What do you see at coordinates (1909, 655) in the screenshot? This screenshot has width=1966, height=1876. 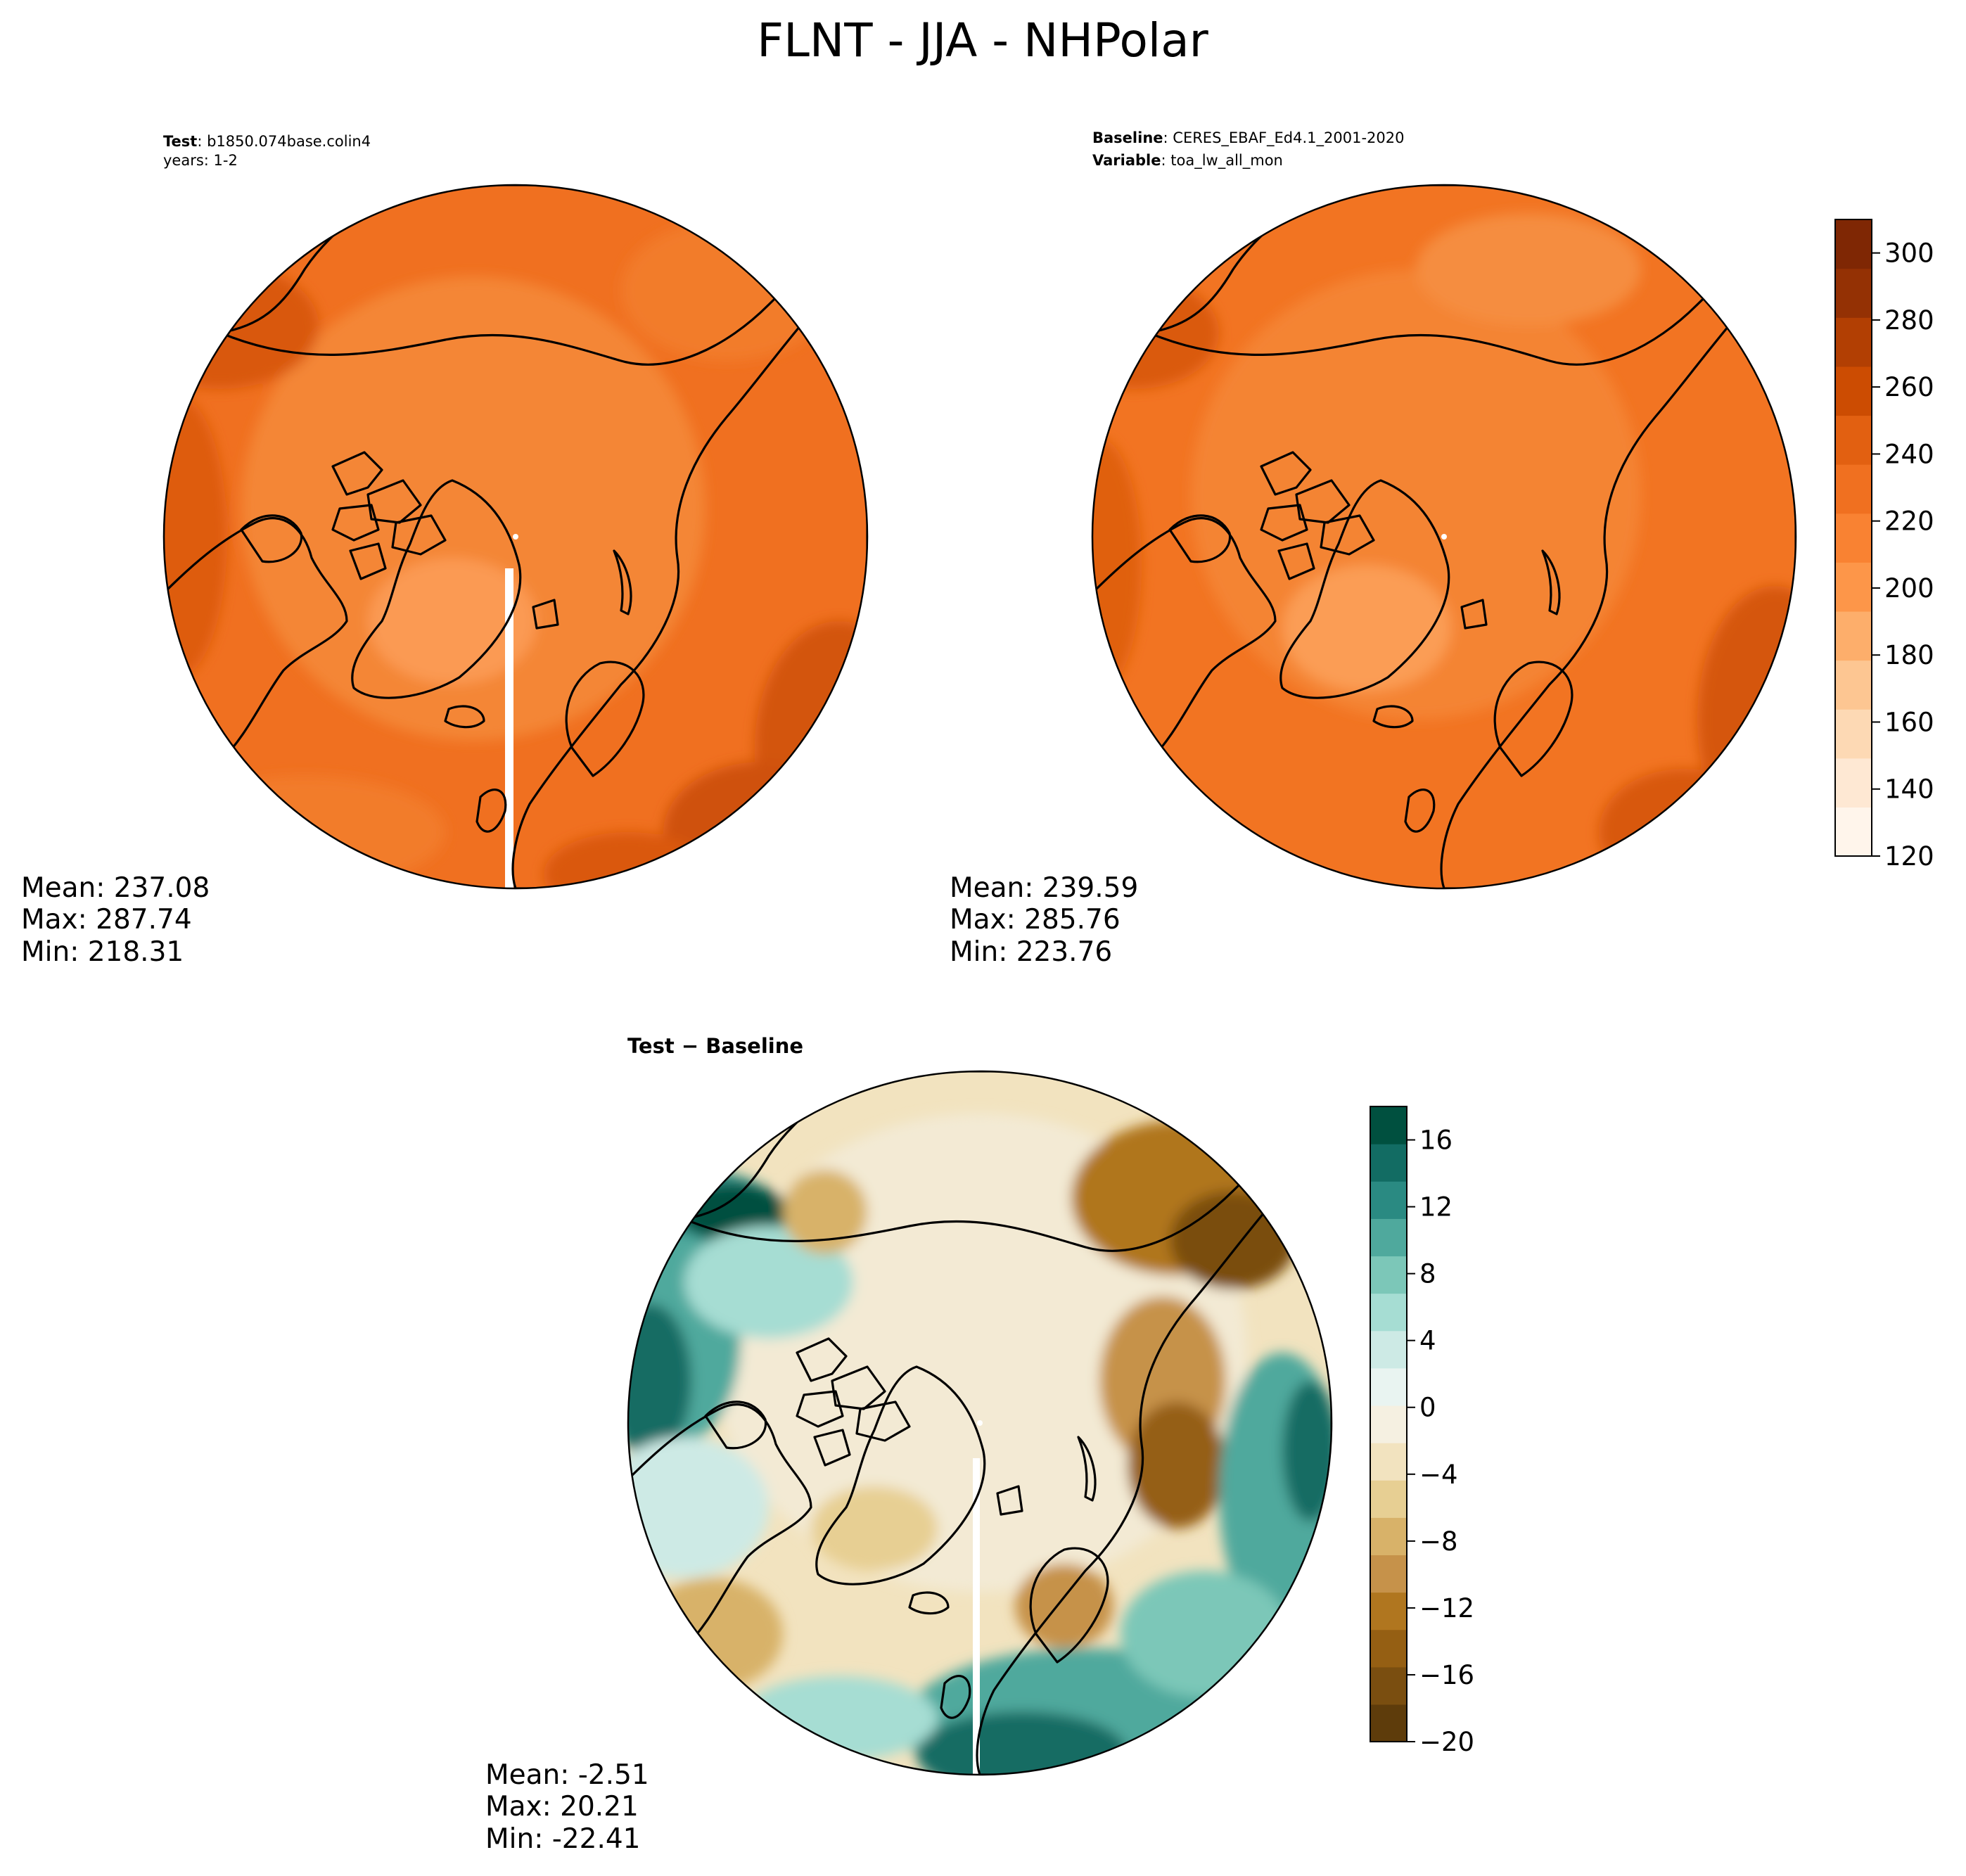 I see `colorbar-absolute-tick-label: 180` at bounding box center [1909, 655].